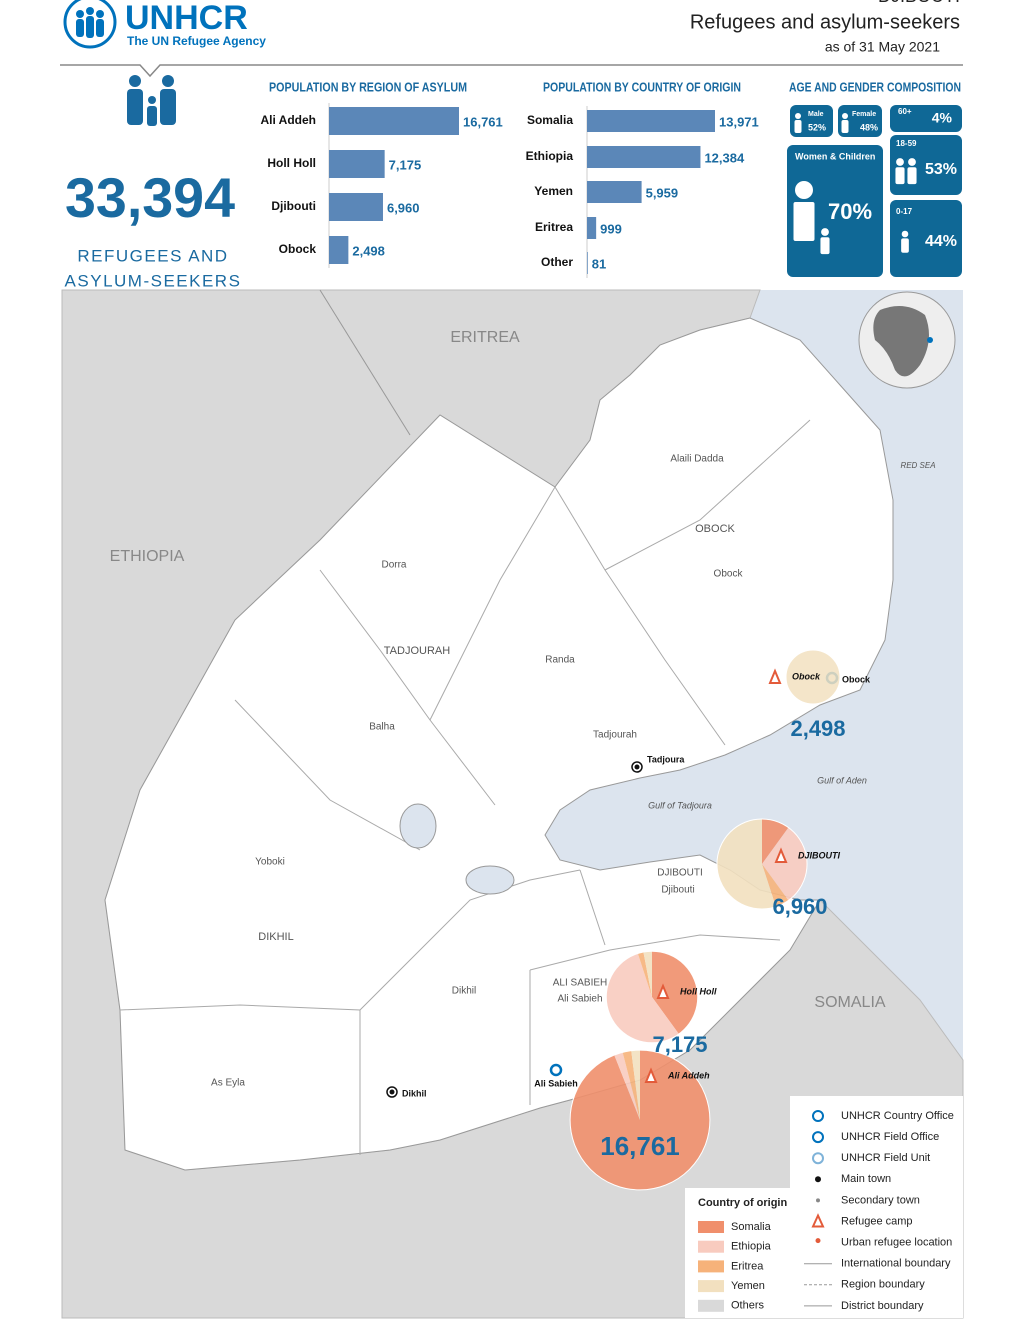  I want to click on legend-label: Others, so click(748, 1306).